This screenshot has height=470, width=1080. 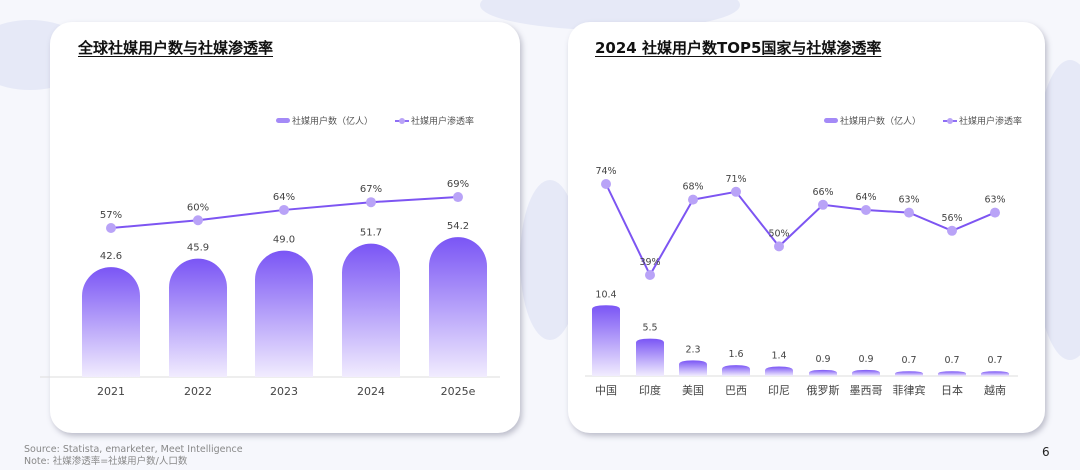 I want to click on bar-value-label: 10.4, so click(x=605, y=294).